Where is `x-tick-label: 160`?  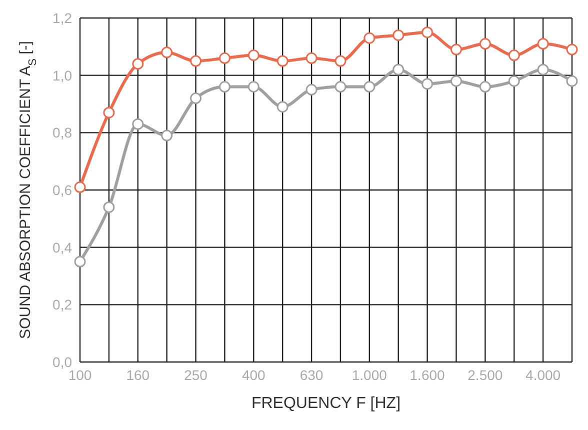 x-tick-label: 160 is located at coordinates (138, 374).